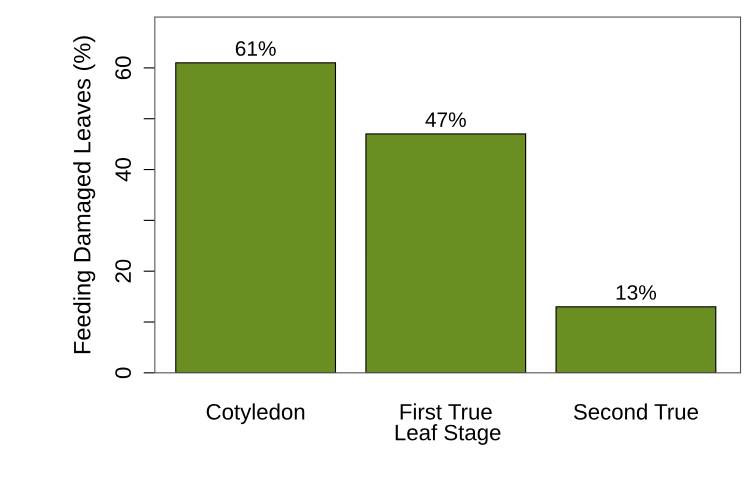 The height and width of the screenshot is (488, 748). What do you see at coordinates (84, 195) in the screenshot?
I see `y-axis-title: Feeding Damaged Leaves (%)` at bounding box center [84, 195].